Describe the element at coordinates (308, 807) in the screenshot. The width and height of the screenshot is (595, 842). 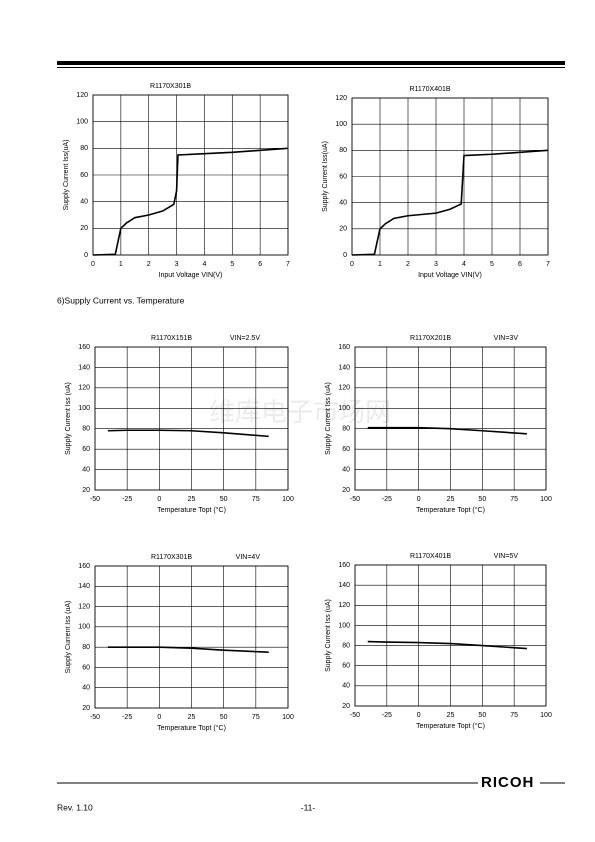
I see `page-number: -11-` at that location.